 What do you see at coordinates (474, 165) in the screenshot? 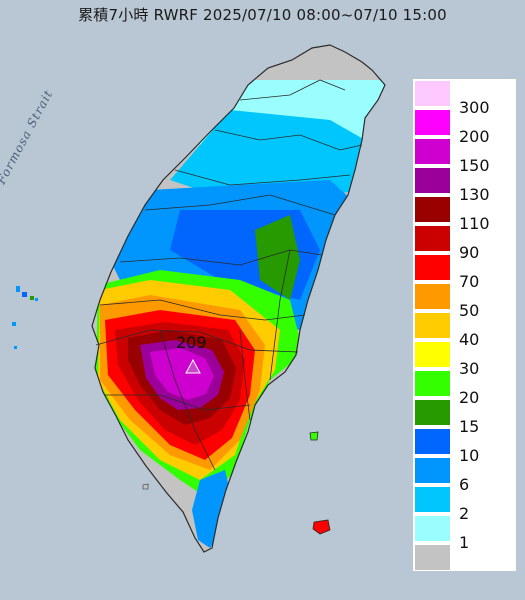
I see `legend-label: 150` at bounding box center [474, 165].